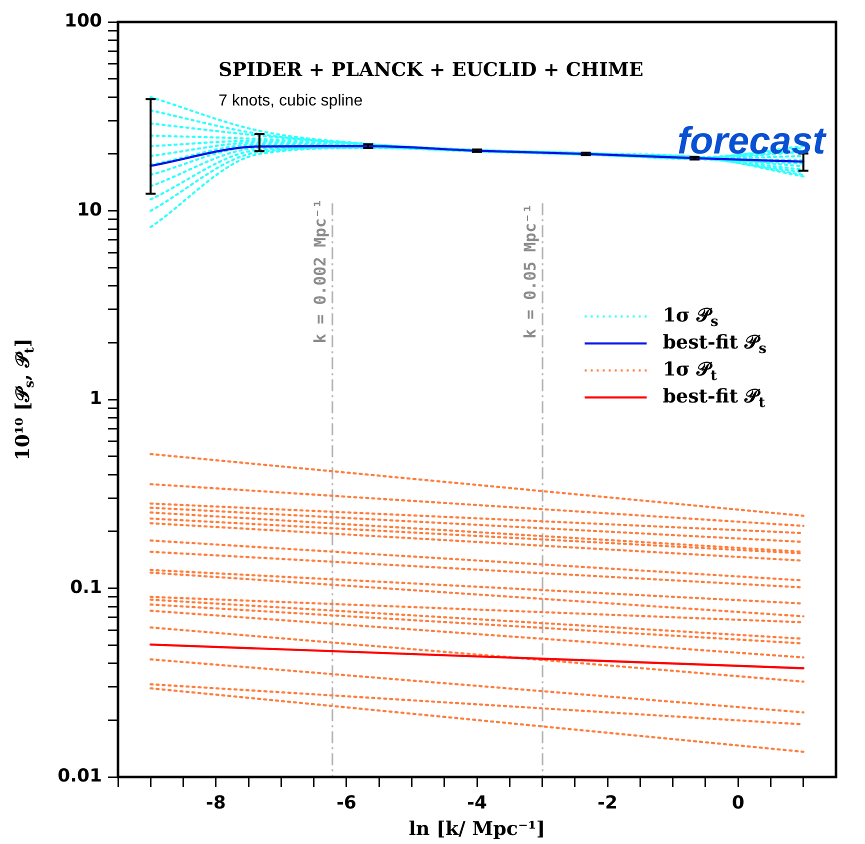 The image size is (865, 844). What do you see at coordinates (738, 803) in the screenshot?
I see `x-tick-label: 0` at bounding box center [738, 803].